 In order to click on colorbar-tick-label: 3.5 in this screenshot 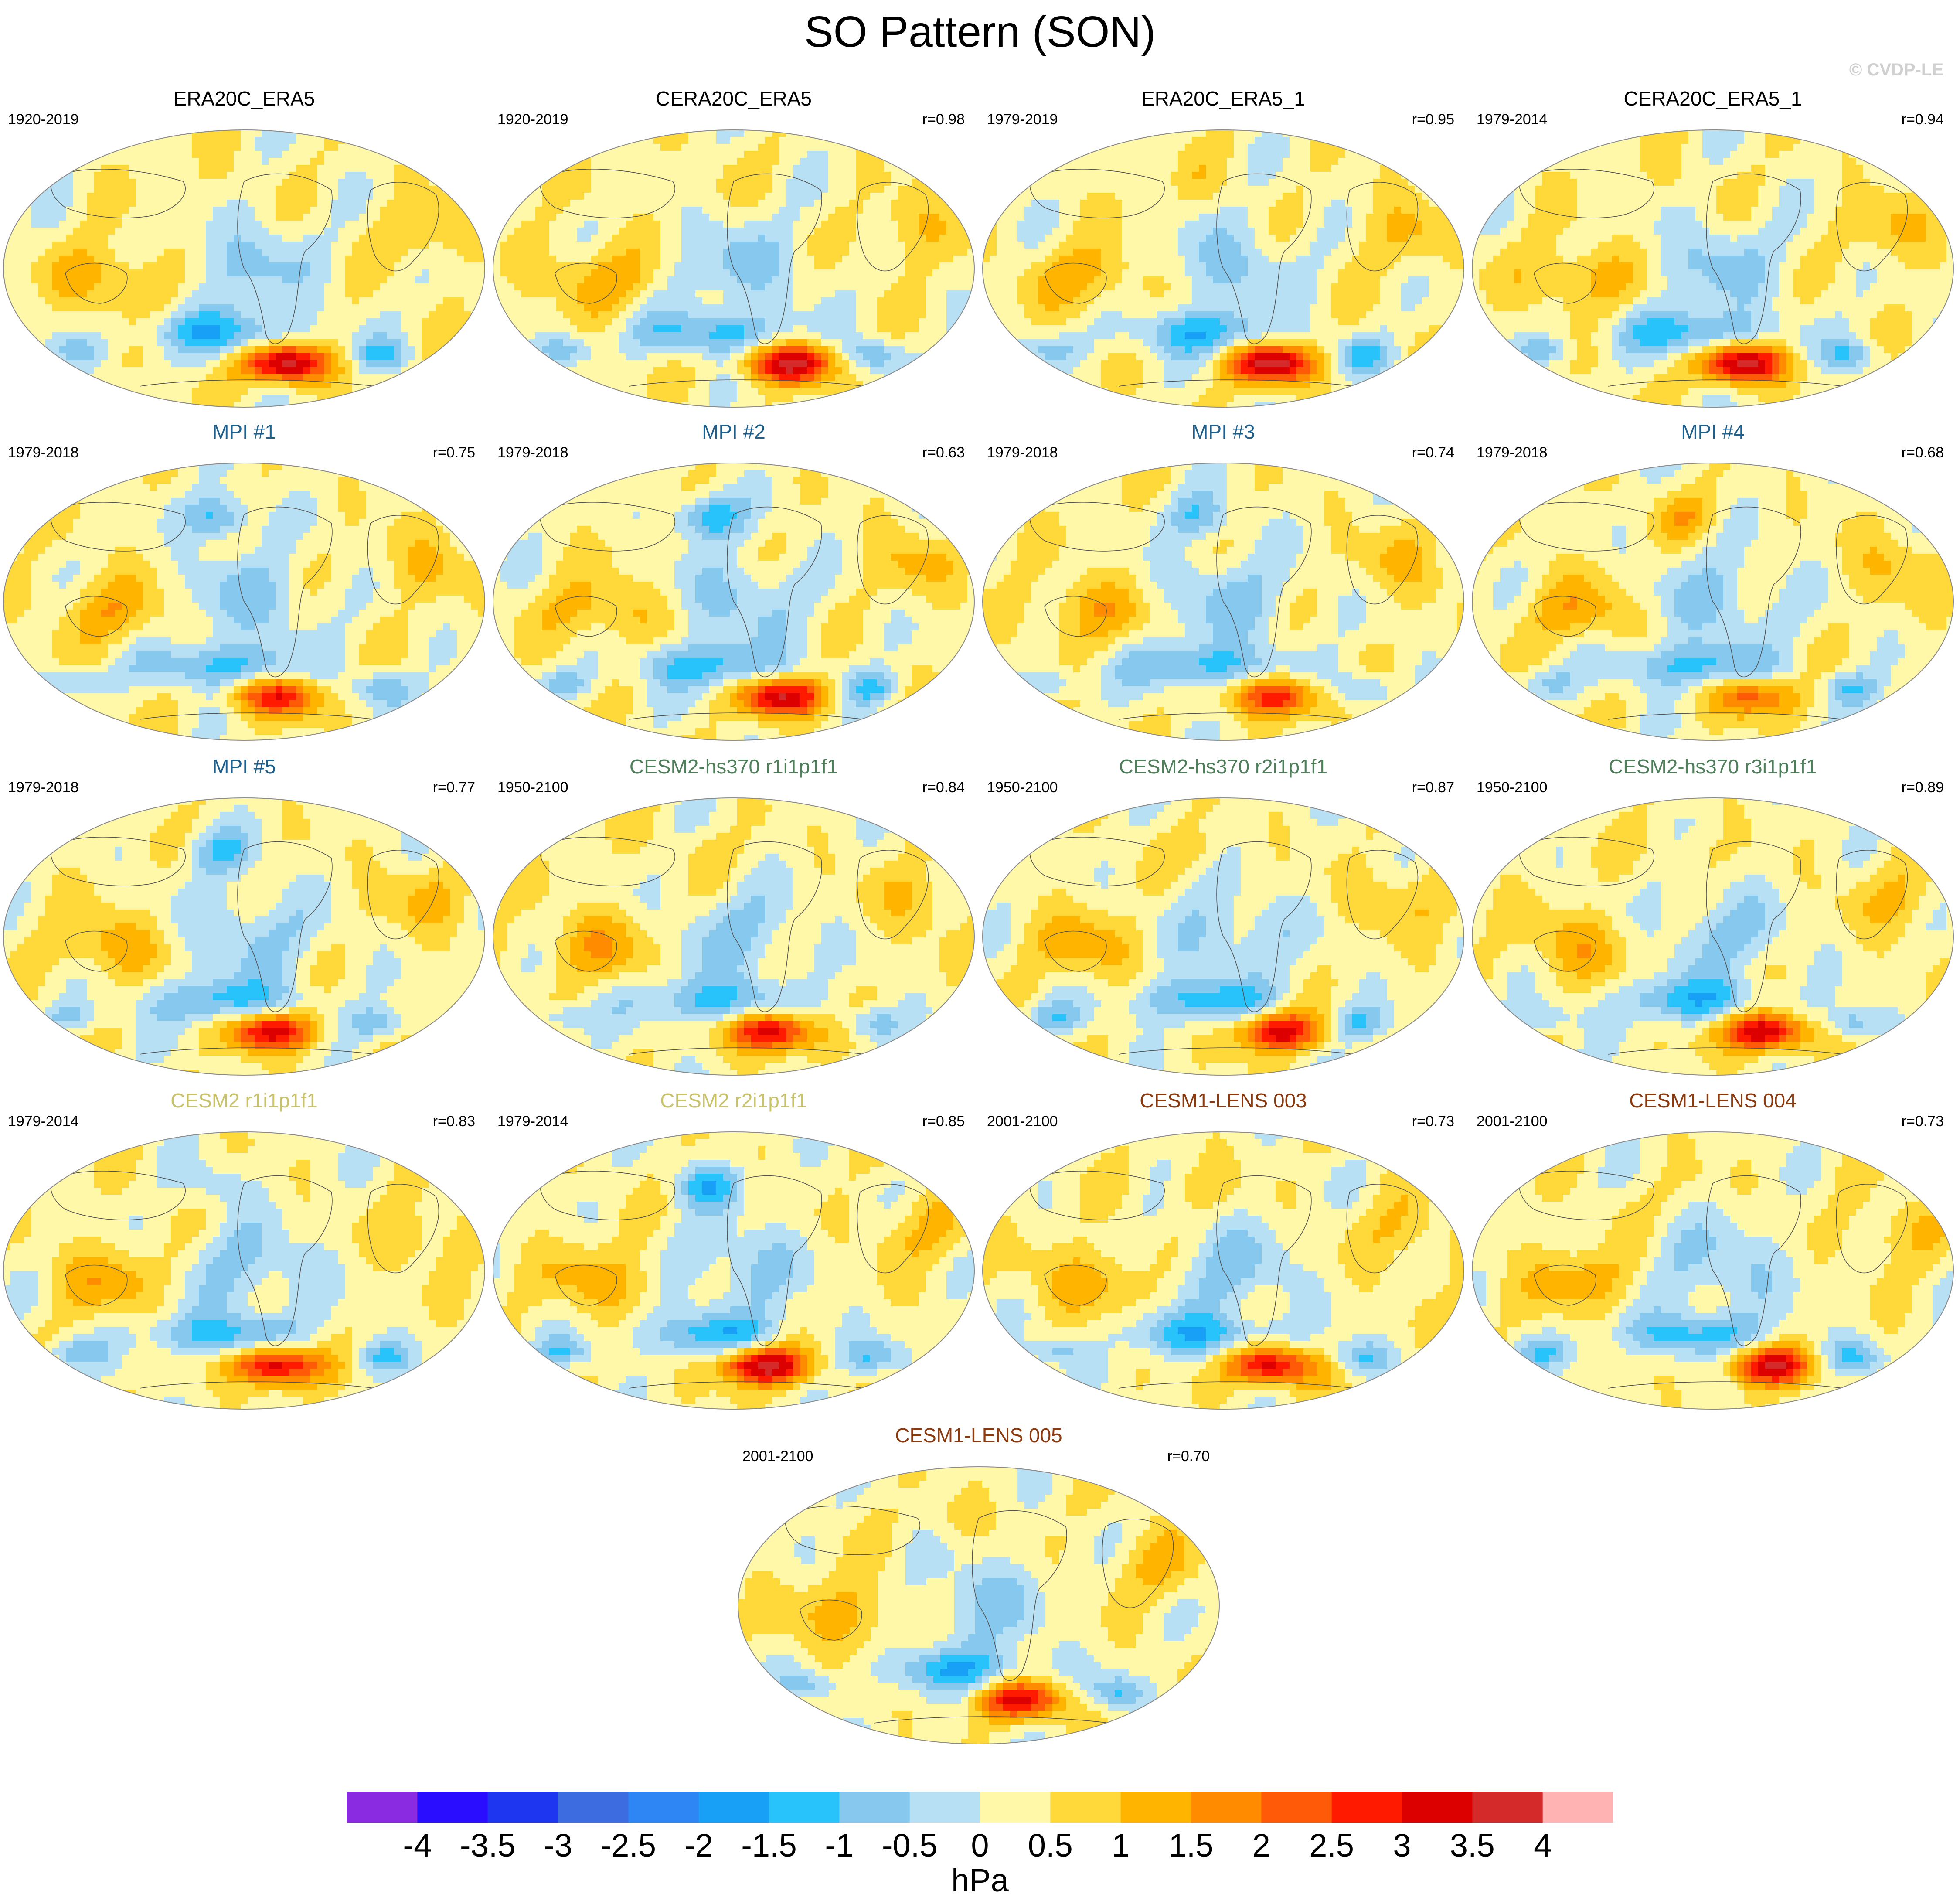, I will do `click(1472, 1846)`.